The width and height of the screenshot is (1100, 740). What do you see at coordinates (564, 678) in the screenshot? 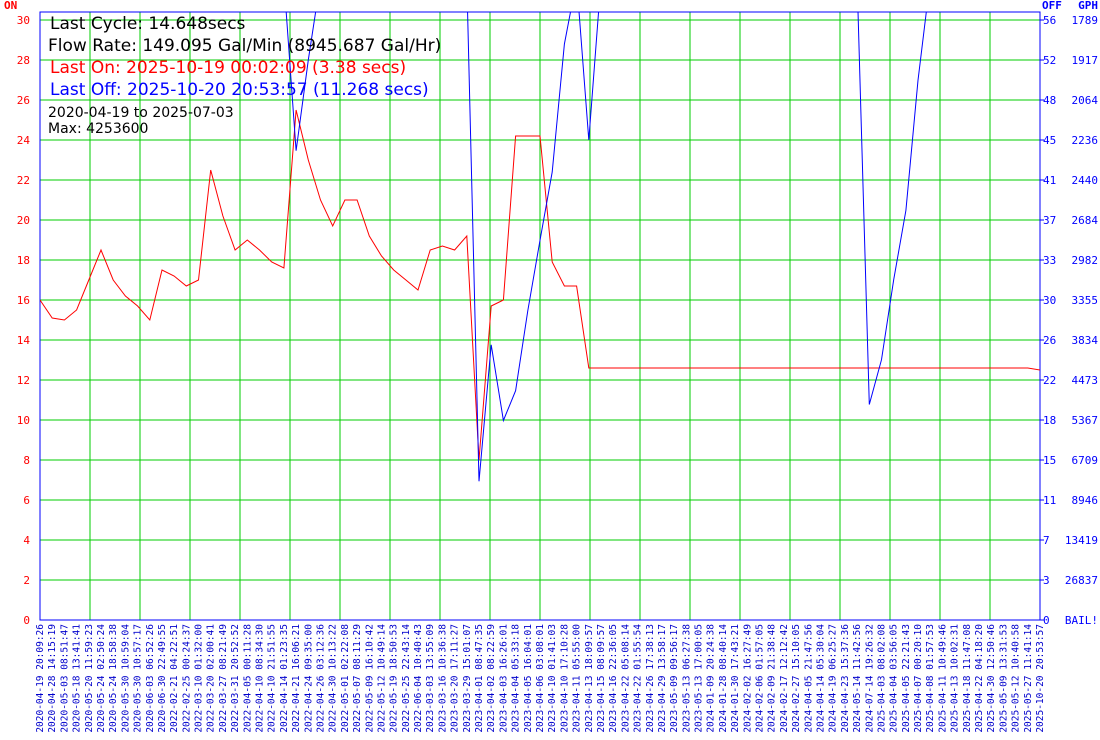
I see `x-tick-label: 2023-04-10 17:10:28` at bounding box center [564, 678].